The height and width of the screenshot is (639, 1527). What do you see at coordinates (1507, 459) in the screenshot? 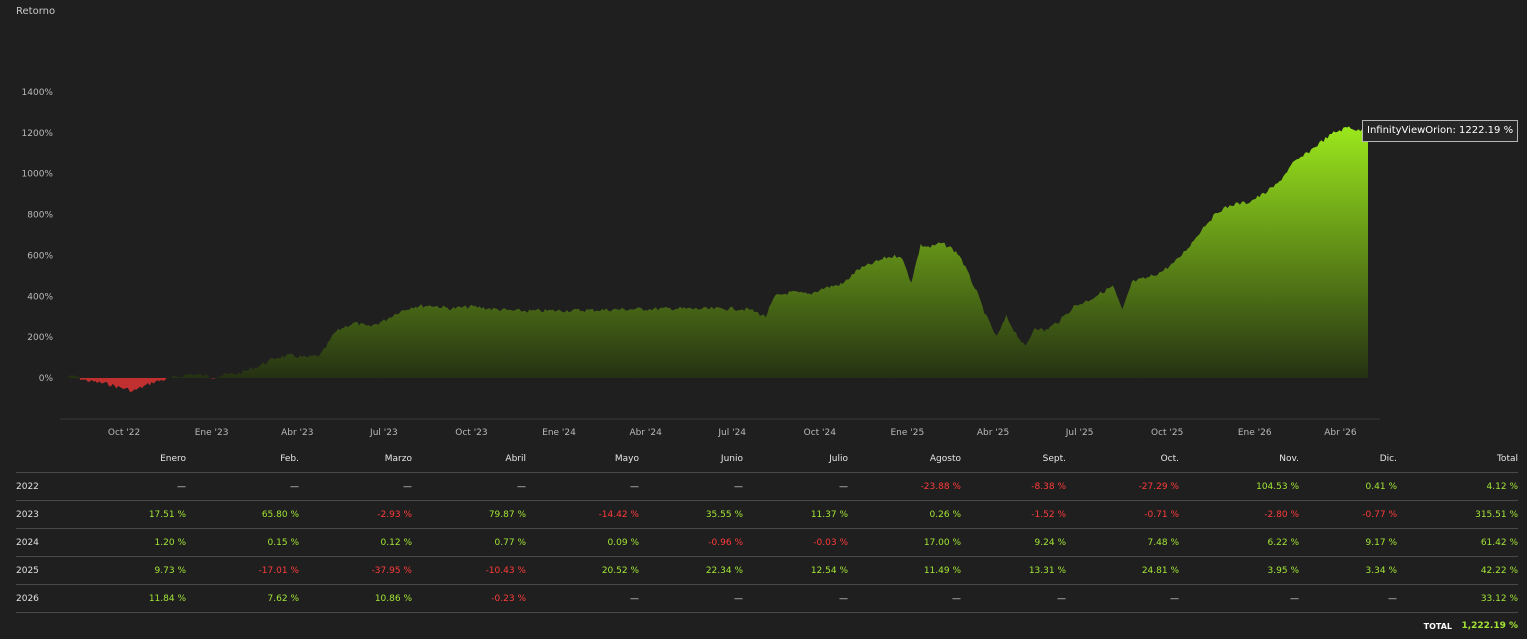
I see `column-header: Total` at bounding box center [1507, 459].